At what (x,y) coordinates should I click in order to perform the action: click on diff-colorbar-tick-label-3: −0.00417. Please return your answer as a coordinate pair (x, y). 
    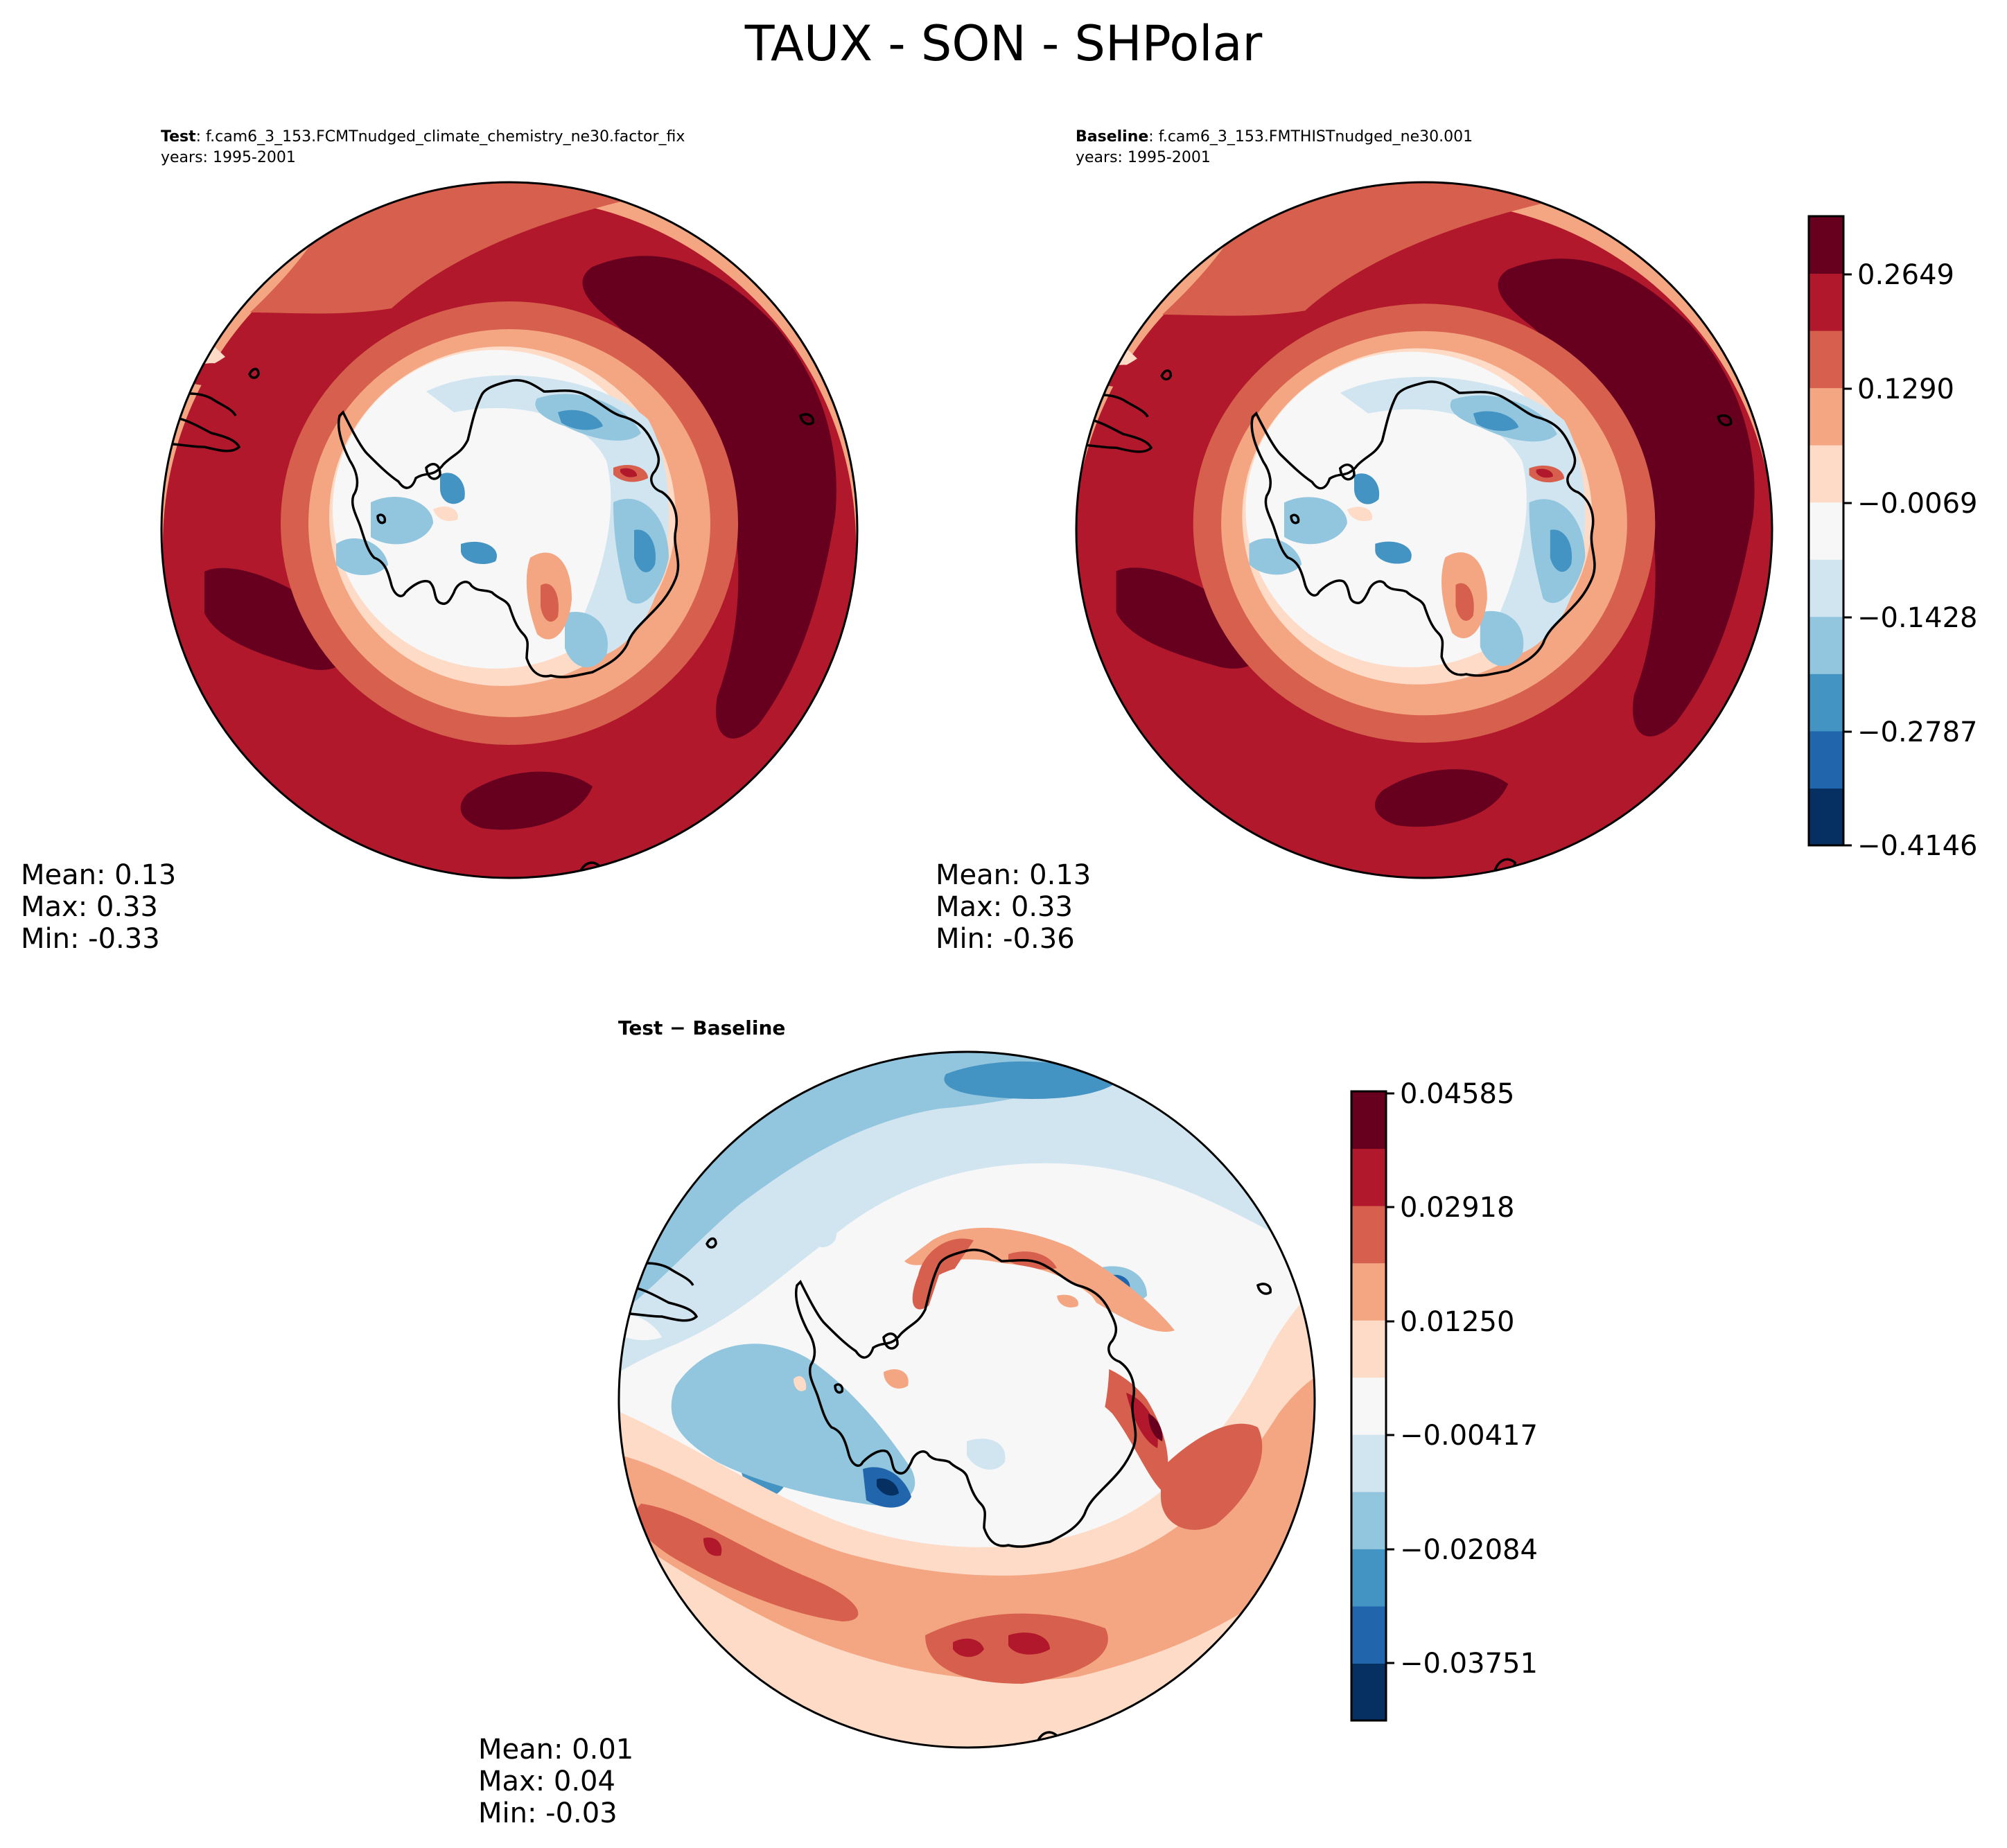
    Looking at the image, I should click on (1469, 1436).